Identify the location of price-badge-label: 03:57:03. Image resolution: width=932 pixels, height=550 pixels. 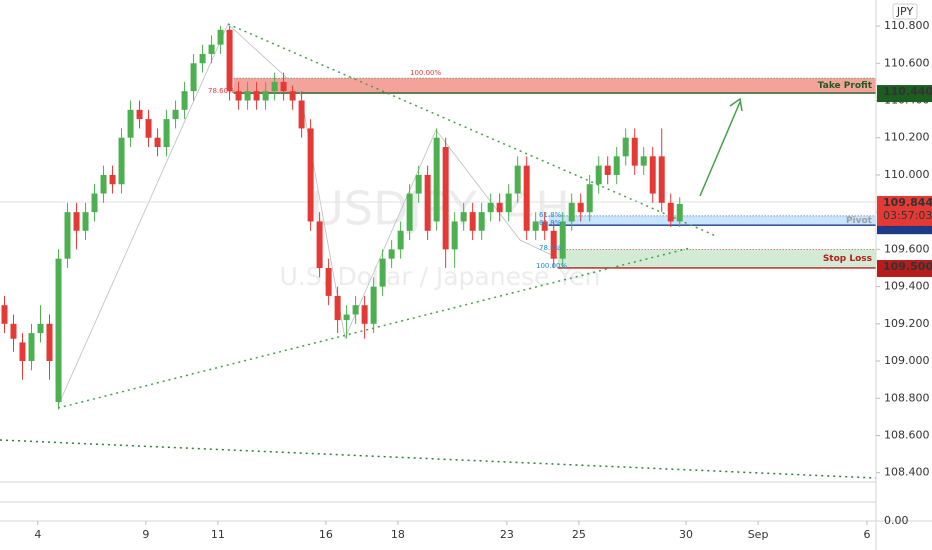
(907, 215).